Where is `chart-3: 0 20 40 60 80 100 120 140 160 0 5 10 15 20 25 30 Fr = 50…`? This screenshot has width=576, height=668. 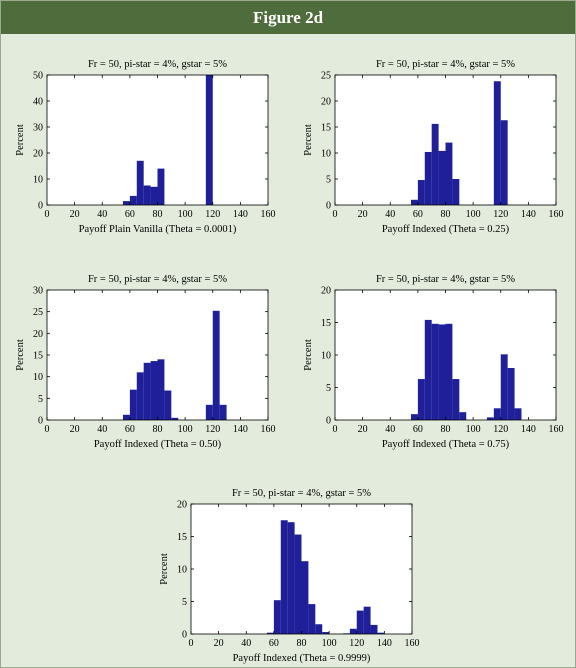 chart-3: 0 20 40 60 80 100 120 140 160 0 5 10 15 20 25 30 Fr = 50… is located at coordinates (145, 362).